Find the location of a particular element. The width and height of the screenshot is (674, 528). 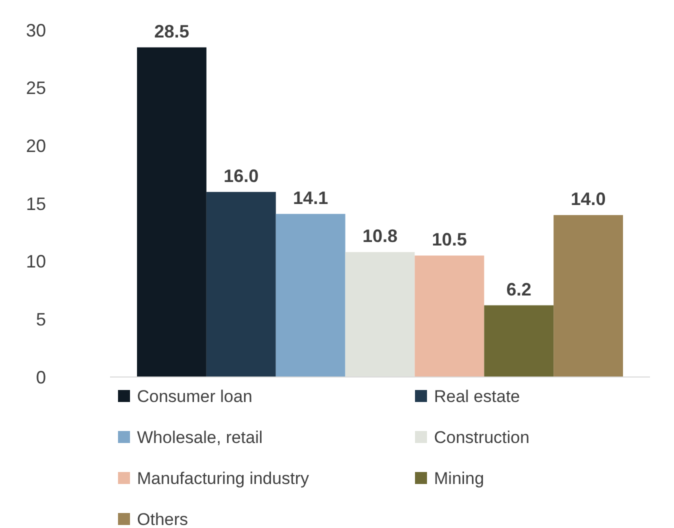

data-label: 6.2 is located at coordinates (519, 289).